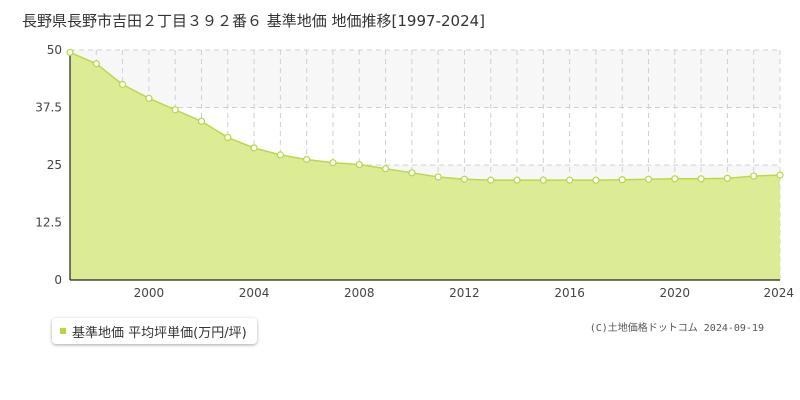 Image resolution: width=800 pixels, height=400 pixels. Describe the element at coordinates (149, 293) in the screenshot. I see `x-tick-label: 2000` at that location.